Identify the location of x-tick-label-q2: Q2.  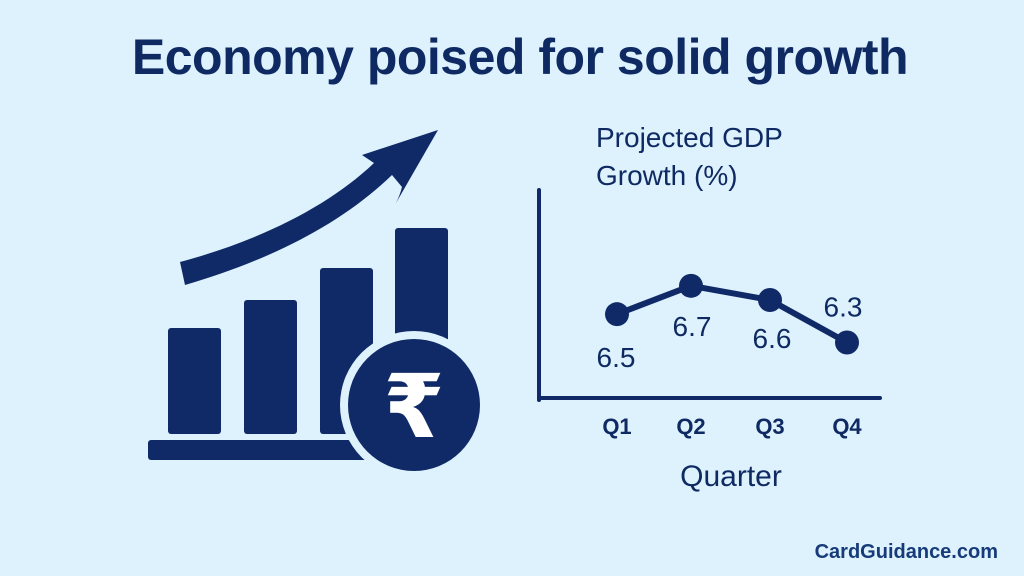
(690, 426).